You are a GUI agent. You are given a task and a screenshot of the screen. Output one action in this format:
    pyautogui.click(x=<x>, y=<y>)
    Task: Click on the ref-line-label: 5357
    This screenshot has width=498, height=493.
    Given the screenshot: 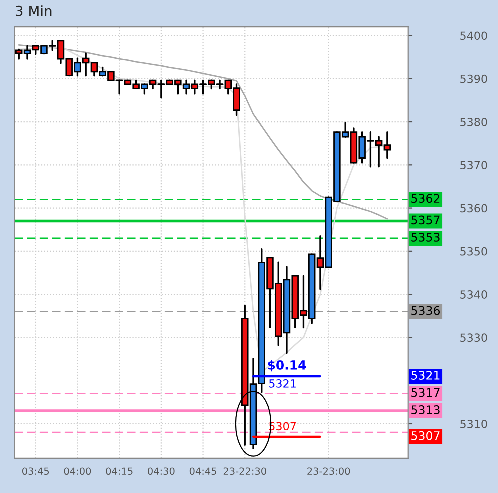 What is the action you would take?
    pyautogui.click(x=426, y=220)
    